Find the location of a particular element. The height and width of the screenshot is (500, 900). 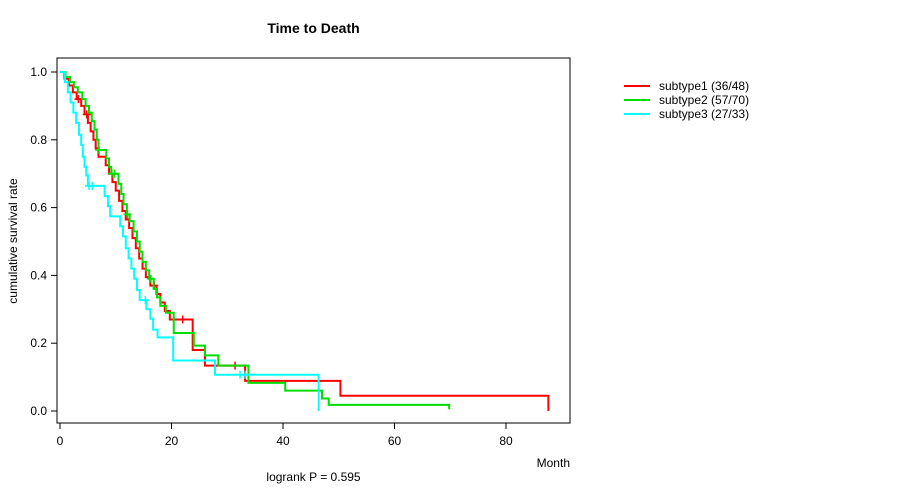

legend-row-subtype1: subtype1 (36/48) is located at coordinates (686, 86).